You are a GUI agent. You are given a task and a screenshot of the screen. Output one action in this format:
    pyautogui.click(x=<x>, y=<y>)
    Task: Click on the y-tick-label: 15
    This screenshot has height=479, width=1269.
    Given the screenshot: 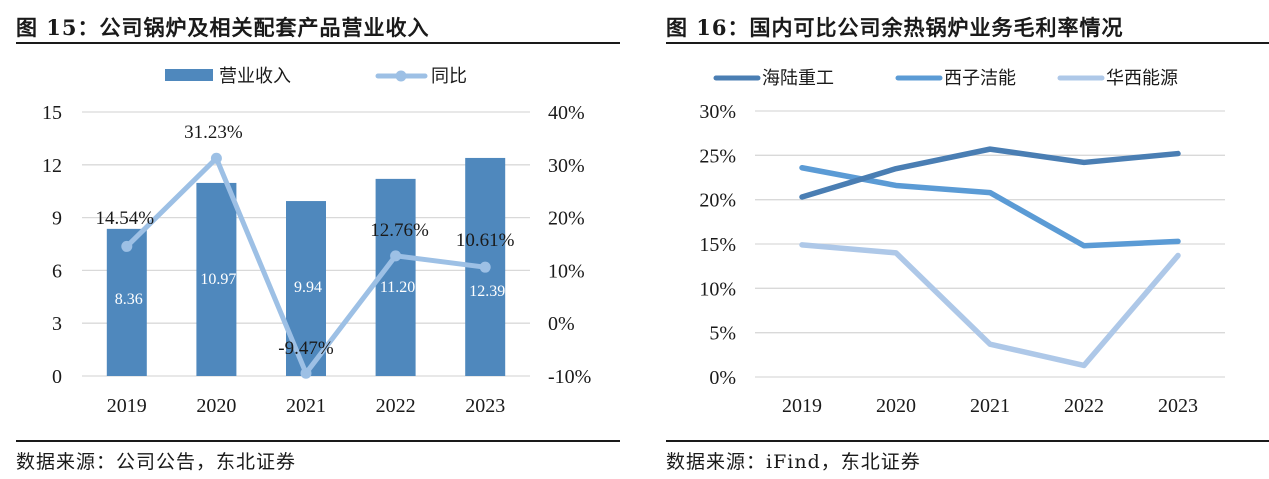 What is the action you would take?
    pyautogui.click(x=52, y=113)
    